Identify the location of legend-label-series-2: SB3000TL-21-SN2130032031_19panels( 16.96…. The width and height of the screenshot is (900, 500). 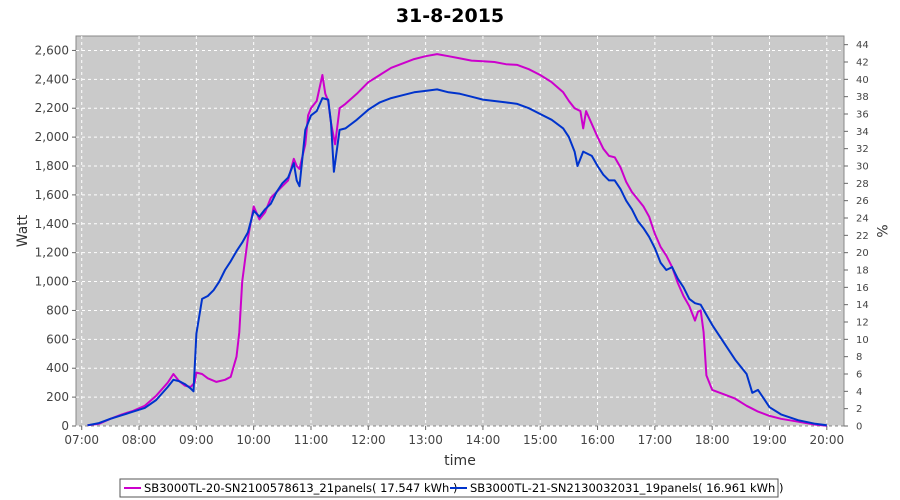
(626, 488).